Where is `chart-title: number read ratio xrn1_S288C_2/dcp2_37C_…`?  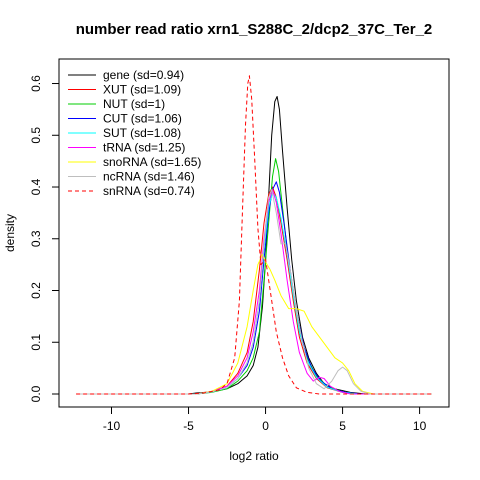 chart-title: number read ratio xrn1_S288C_2/dcp2_37C_… is located at coordinates (254, 29).